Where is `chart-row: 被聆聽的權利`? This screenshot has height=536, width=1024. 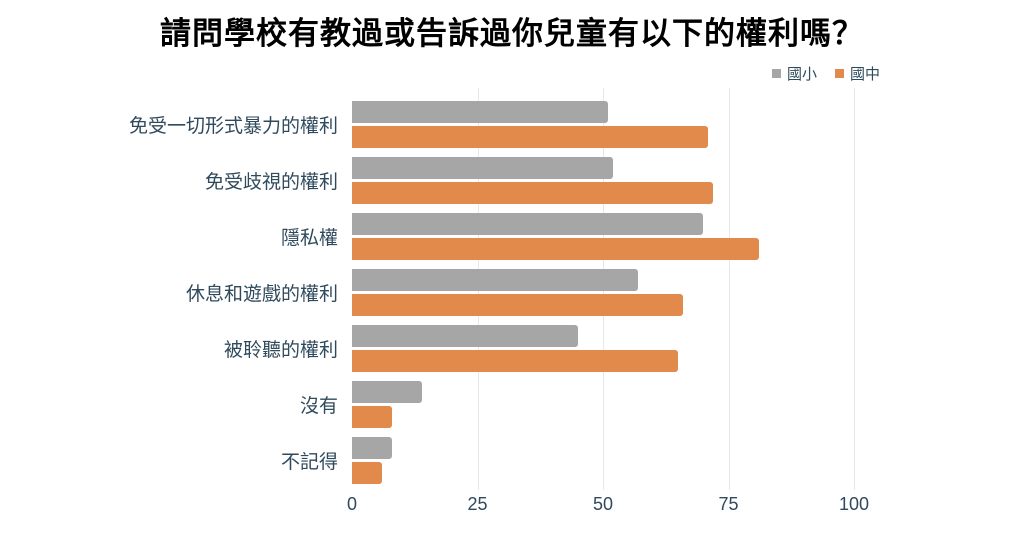 chart-row: 被聆聽的權利 is located at coordinates (512, 348).